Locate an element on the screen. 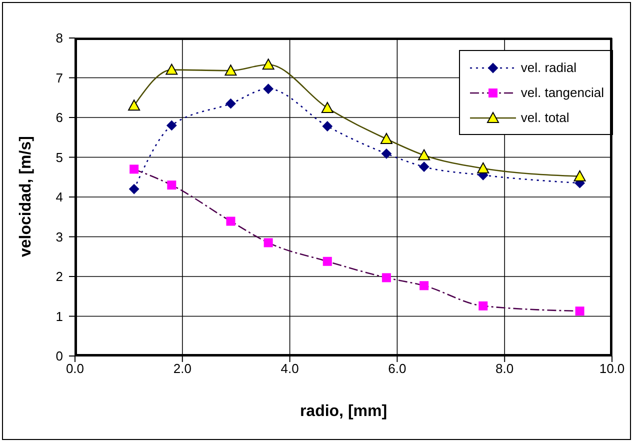  legend-label: vel. tangencial is located at coordinates (562, 92).